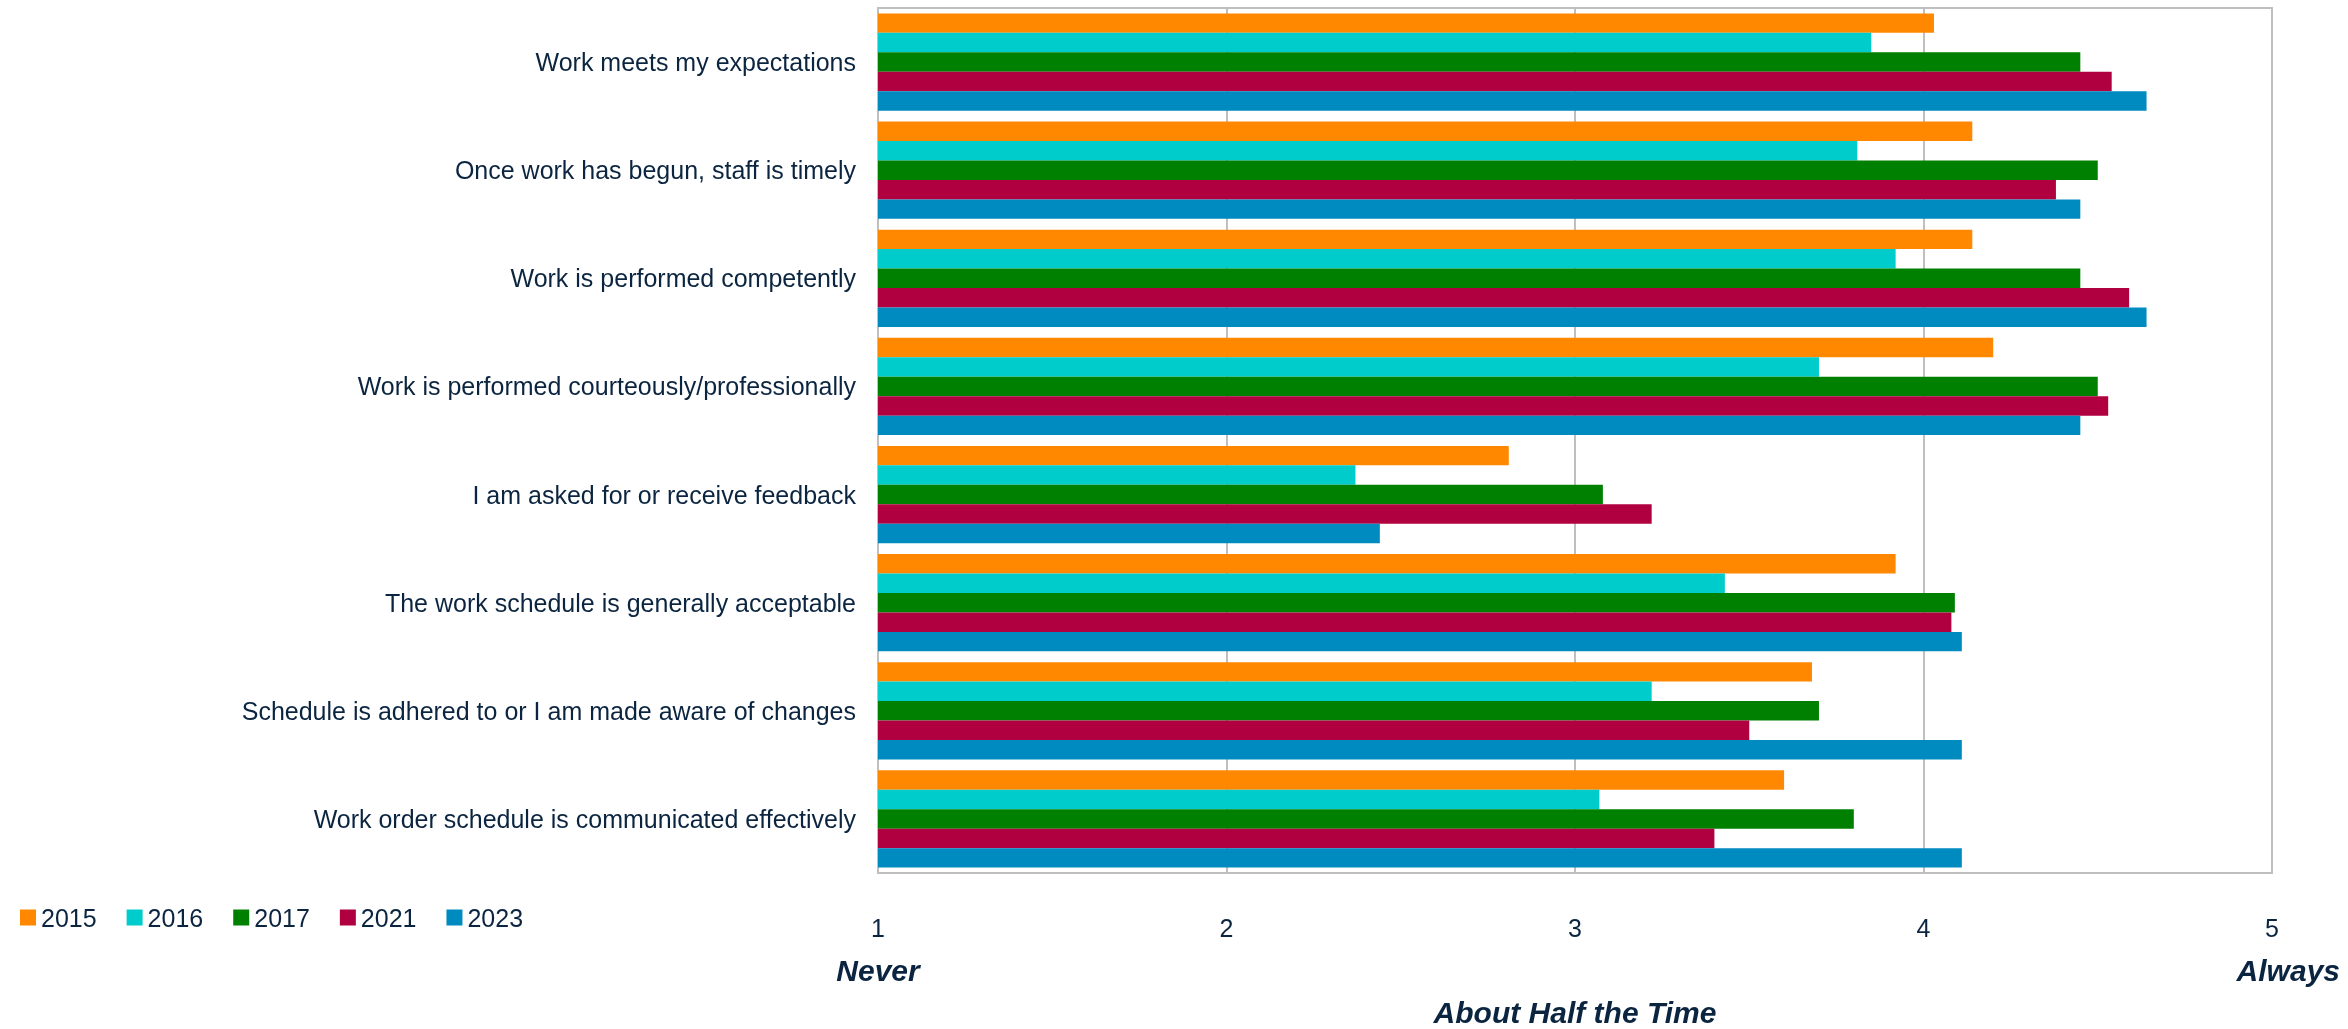 The image size is (2348, 1029). What do you see at coordinates (175, 917) in the screenshot?
I see `legend-label: 2016` at bounding box center [175, 917].